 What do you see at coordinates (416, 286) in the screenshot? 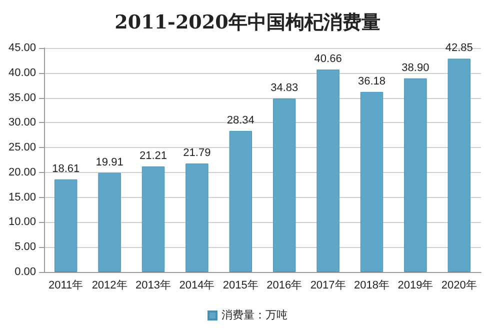
I see `x-tick-label: 2019年` at bounding box center [416, 286].